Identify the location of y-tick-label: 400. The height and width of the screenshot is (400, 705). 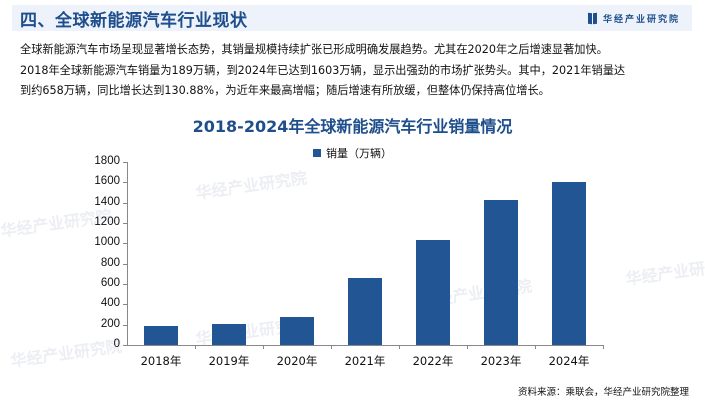
(110, 303).